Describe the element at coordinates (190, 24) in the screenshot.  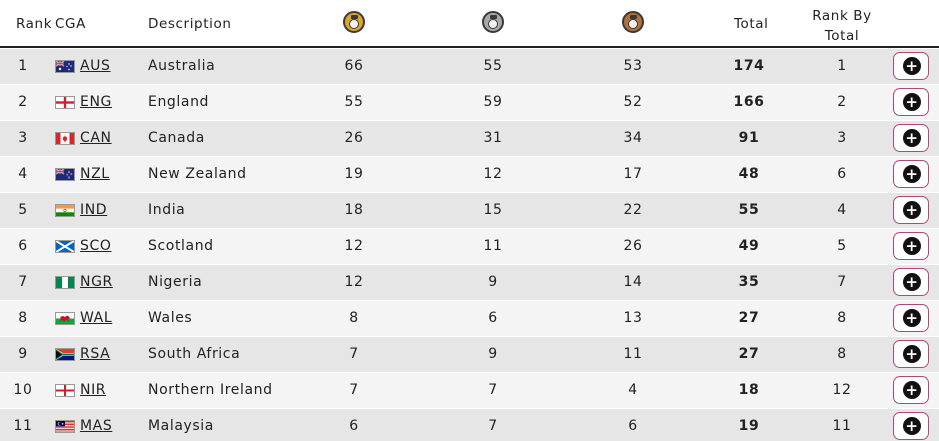
I see `column-header-description: Description` at that location.